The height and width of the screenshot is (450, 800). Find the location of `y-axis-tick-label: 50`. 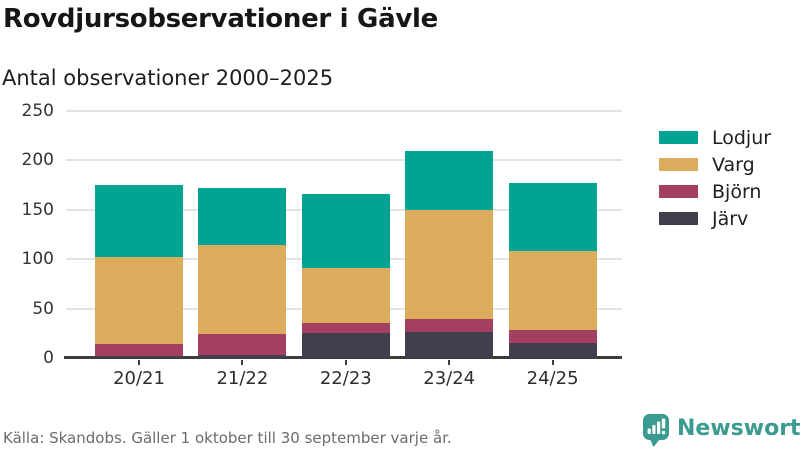

y-axis-tick-label: 50 is located at coordinates (43, 308).